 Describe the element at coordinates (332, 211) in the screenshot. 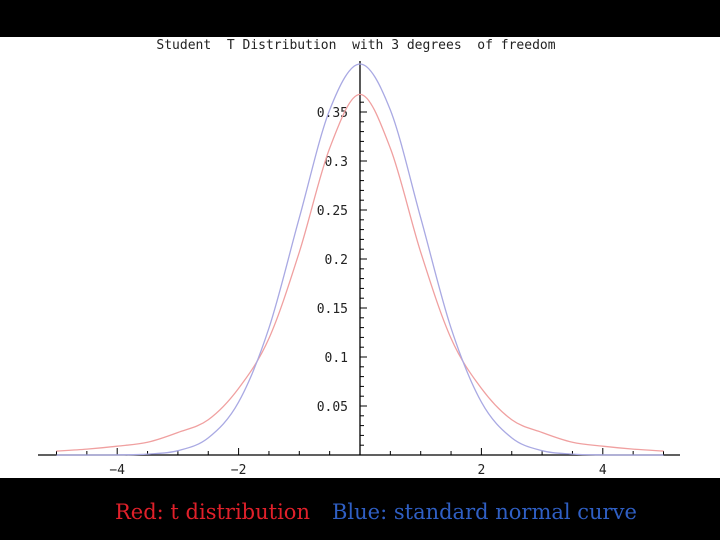

I see `y-tick-label: 0.25` at that location.